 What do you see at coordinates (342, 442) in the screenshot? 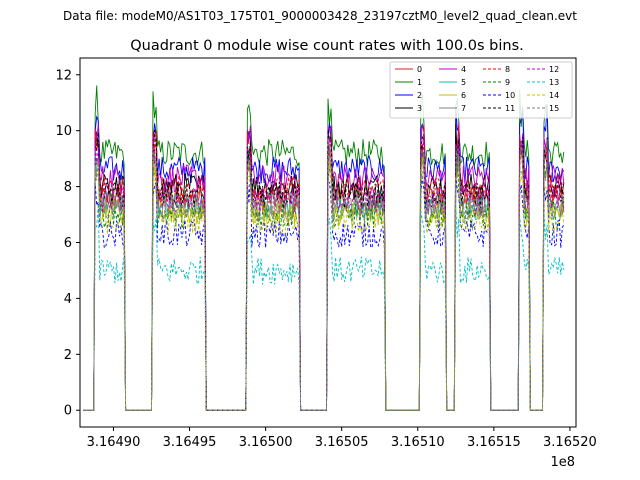
I see `x-tick-label: 3.16505` at bounding box center [342, 442].